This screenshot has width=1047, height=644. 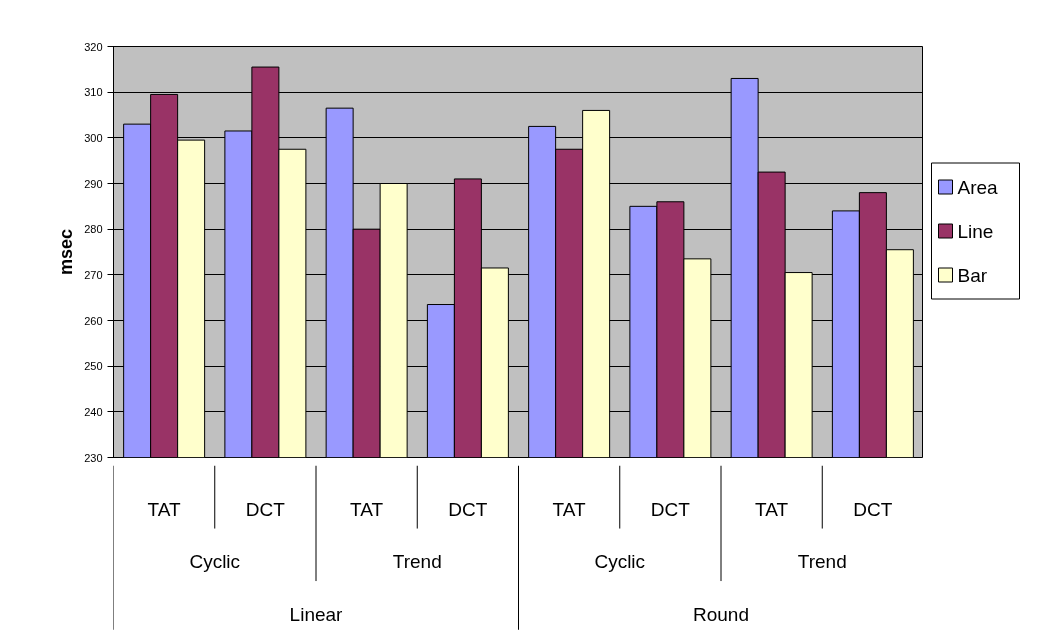 What do you see at coordinates (66, 252) in the screenshot?
I see `y-axis-title: msec` at bounding box center [66, 252].